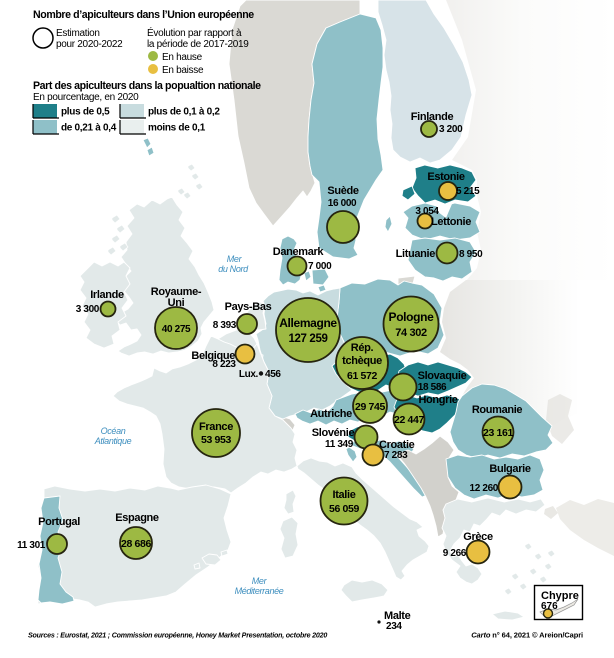 This screenshot has width=614, height=658. Describe the element at coordinates (432, 387) in the screenshot. I see `svg-text: 18 586` at that location.